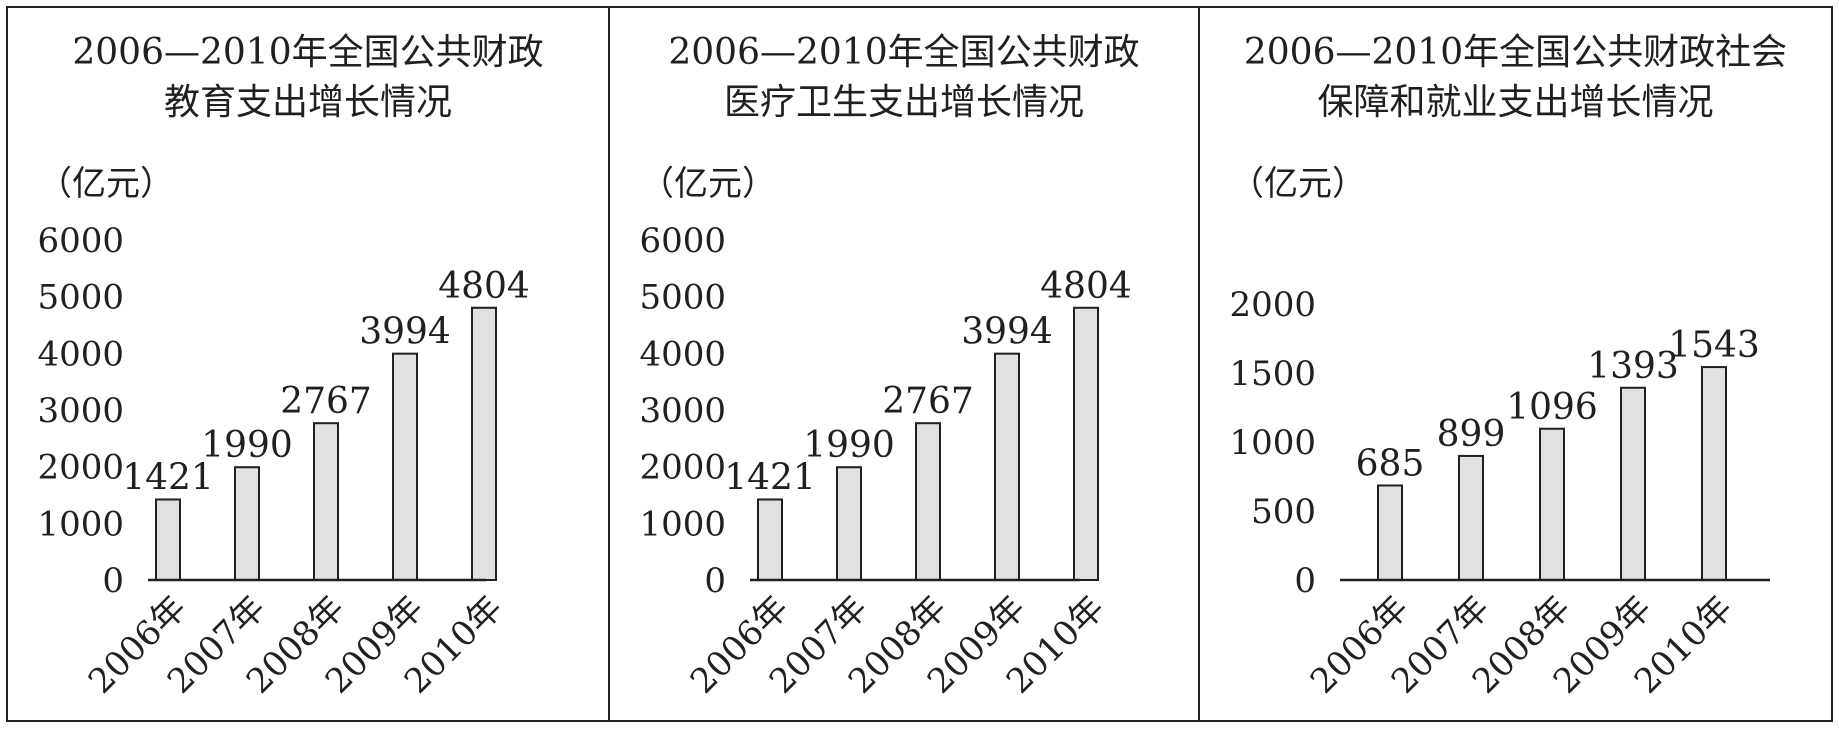 Image resolution: width=1839 pixels, height=730 pixels. Describe the element at coordinates (308, 78) in the screenshot. I see `chart-title: 2006—2010年全国公共财政 教育支出增长情况` at that location.